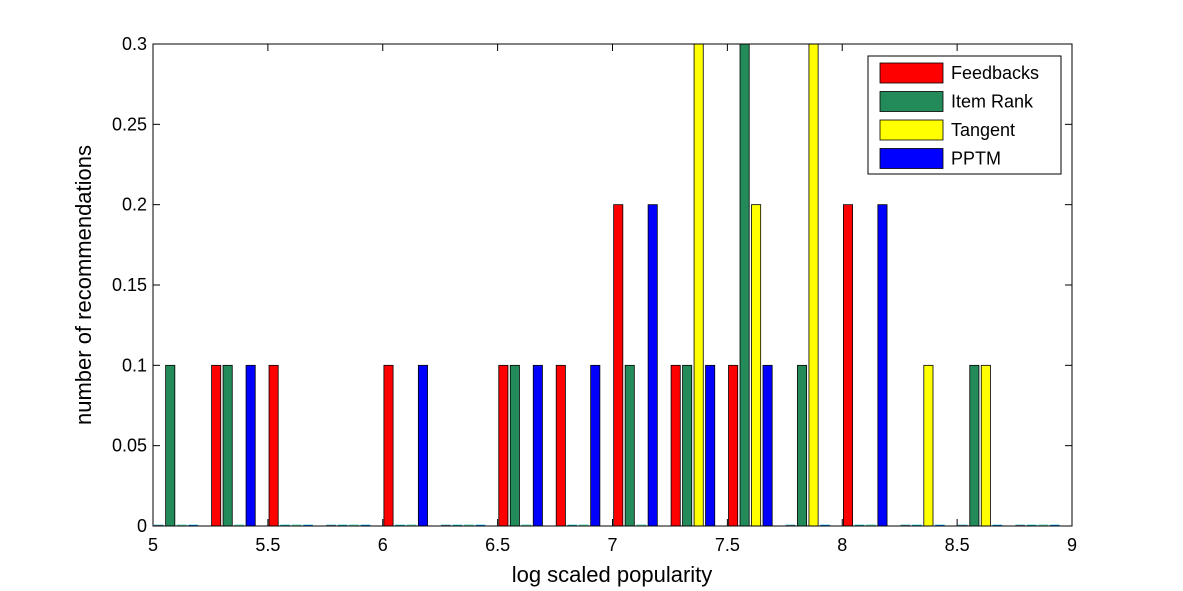 This screenshot has height=591, width=1183. Describe the element at coordinates (129, 285) in the screenshot. I see `y-tick-label: 0.15` at that location.